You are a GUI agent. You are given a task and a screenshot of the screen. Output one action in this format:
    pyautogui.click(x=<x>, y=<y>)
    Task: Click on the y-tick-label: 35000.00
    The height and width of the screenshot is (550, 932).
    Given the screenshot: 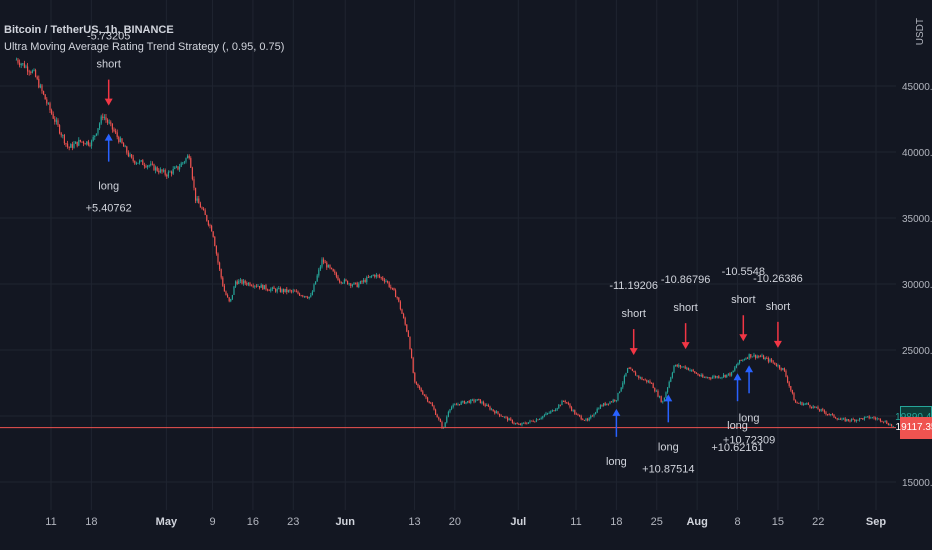 What is the action you would take?
    pyautogui.click(x=917, y=219)
    